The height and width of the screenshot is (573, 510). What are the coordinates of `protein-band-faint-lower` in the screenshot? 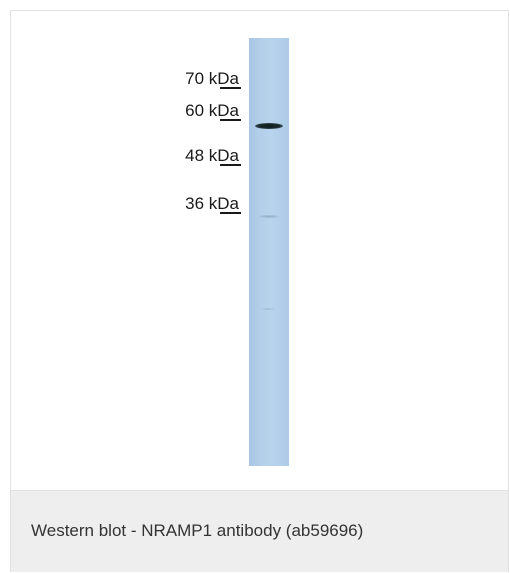 It's located at (268, 309).